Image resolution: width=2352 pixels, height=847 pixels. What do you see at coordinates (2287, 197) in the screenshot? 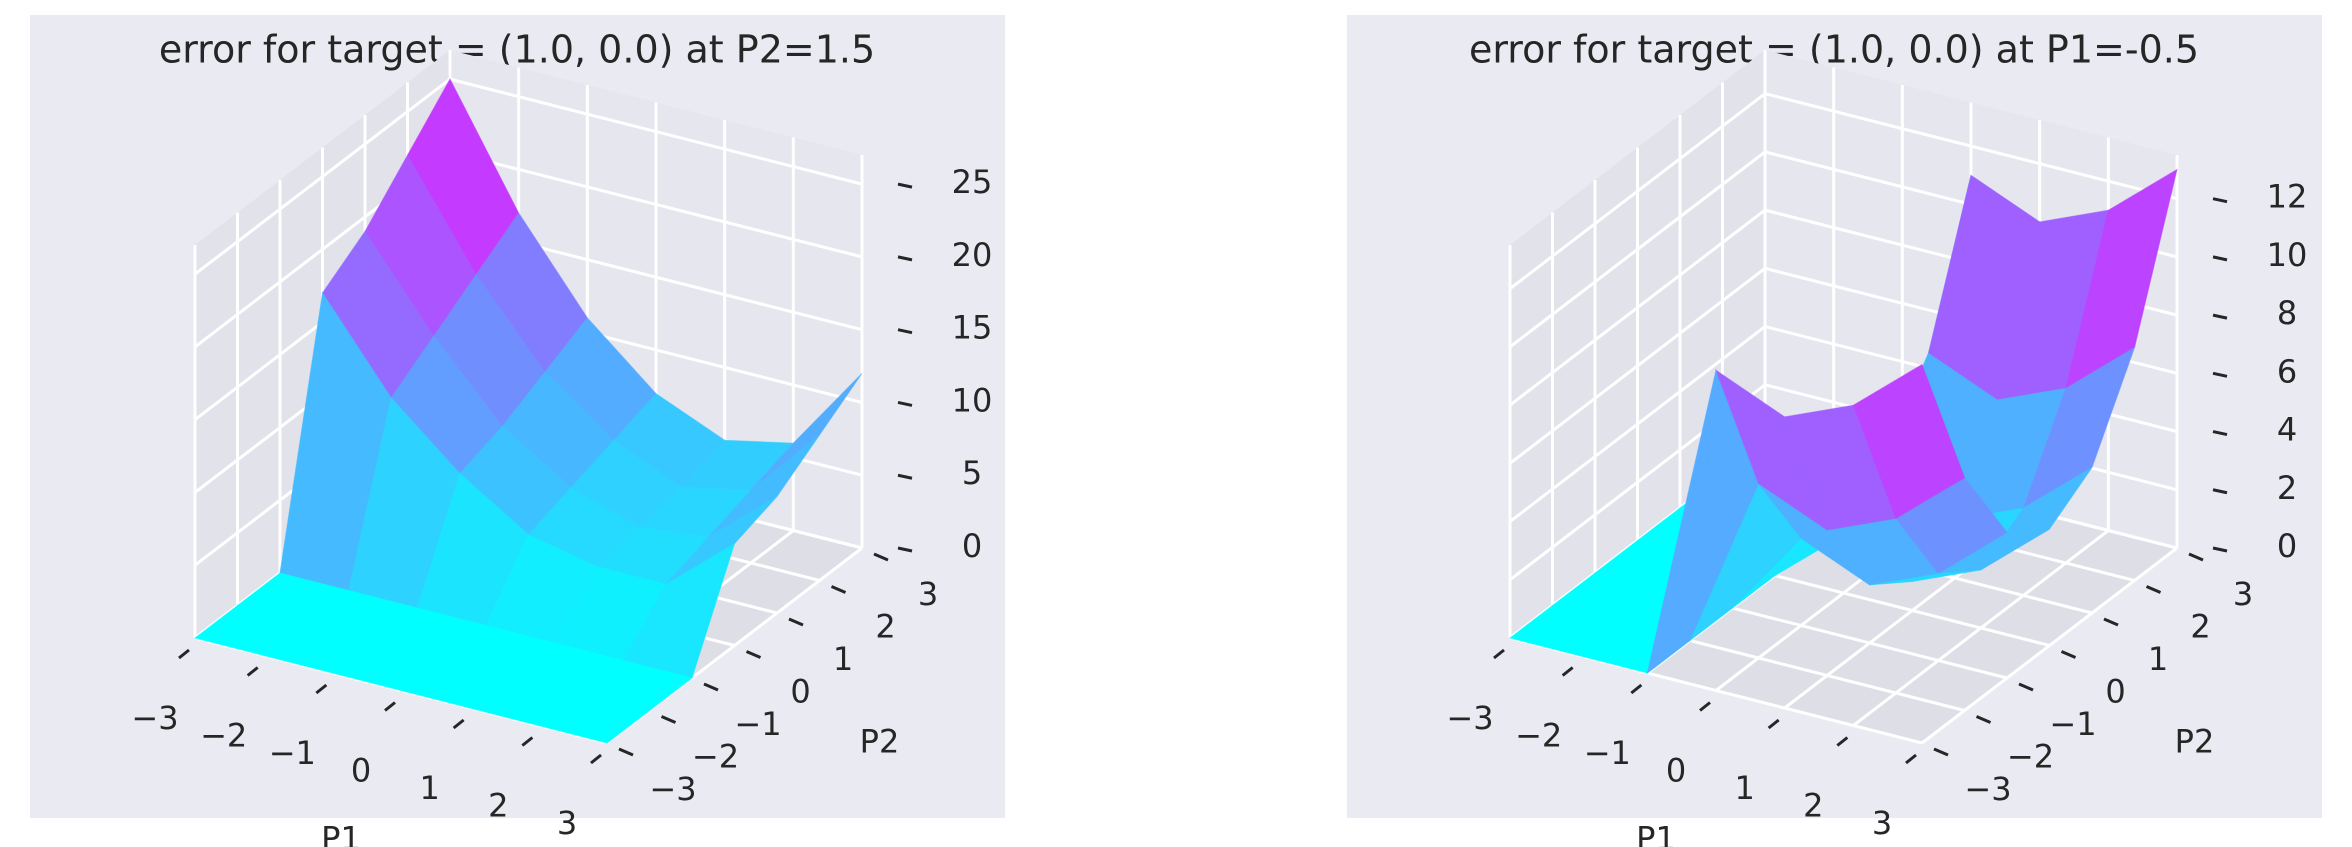
I see `z-tick-label: 12` at bounding box center [2287, 197].